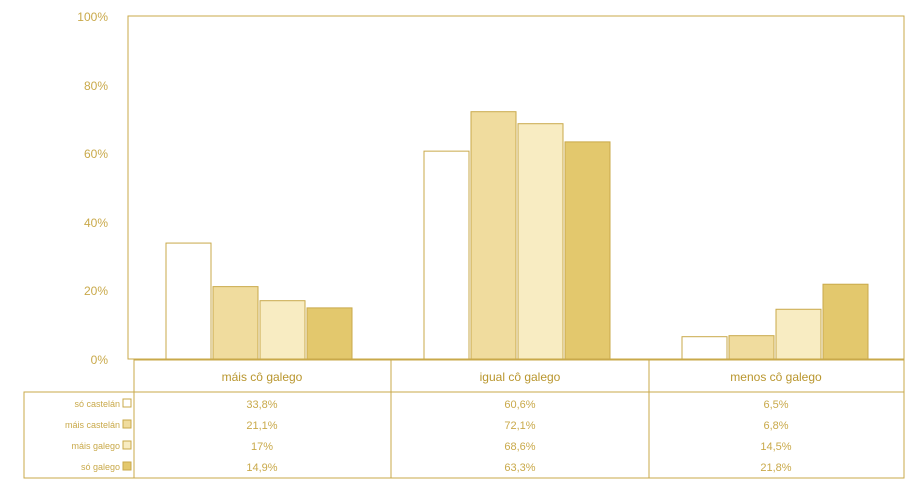 Image resolution: width=908 pixels, height=482 pixels. I want to click on table-cell: 63,3%, so click(519, 468).